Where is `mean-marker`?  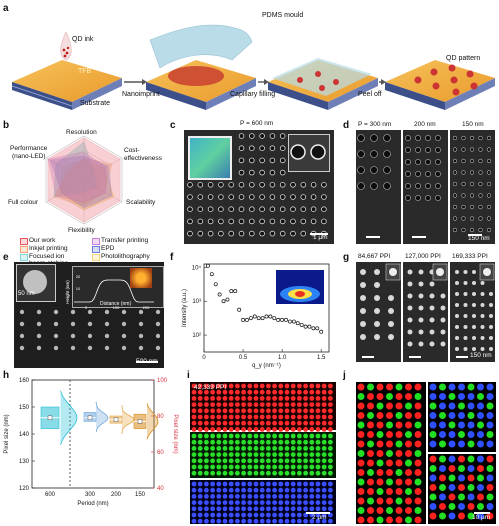 mean-marker is located at coordinates (50, 418).